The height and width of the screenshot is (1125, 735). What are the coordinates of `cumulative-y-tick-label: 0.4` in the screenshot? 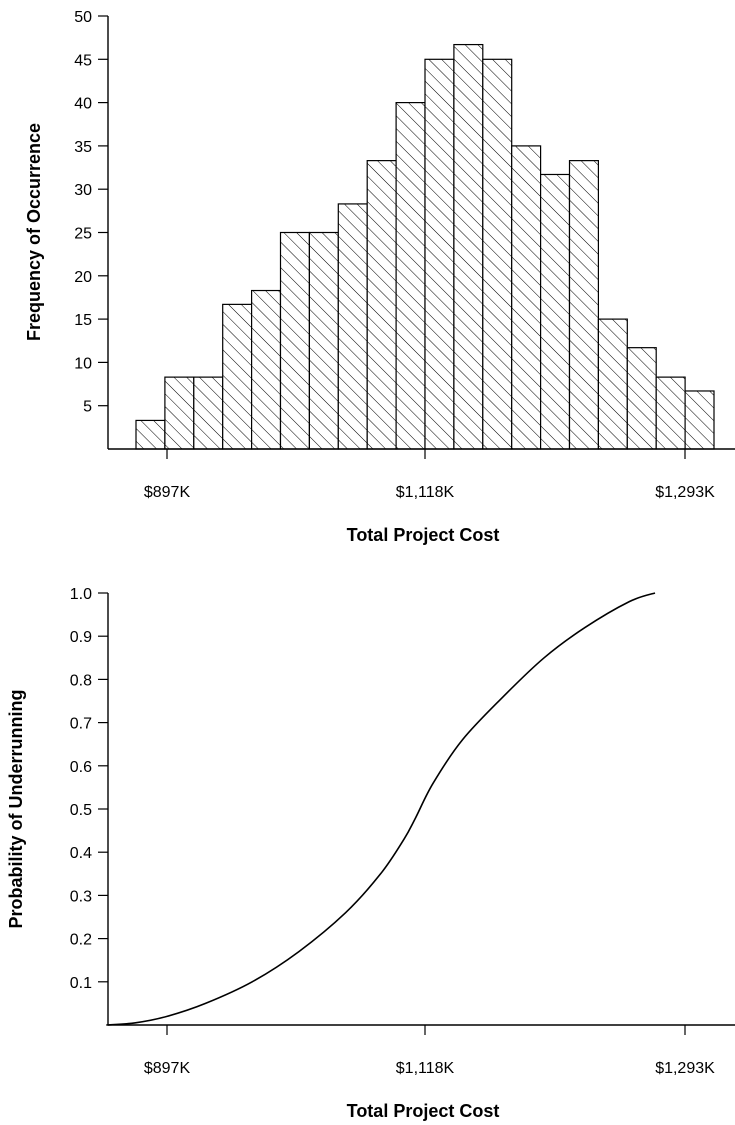 It's located at (81, 853).